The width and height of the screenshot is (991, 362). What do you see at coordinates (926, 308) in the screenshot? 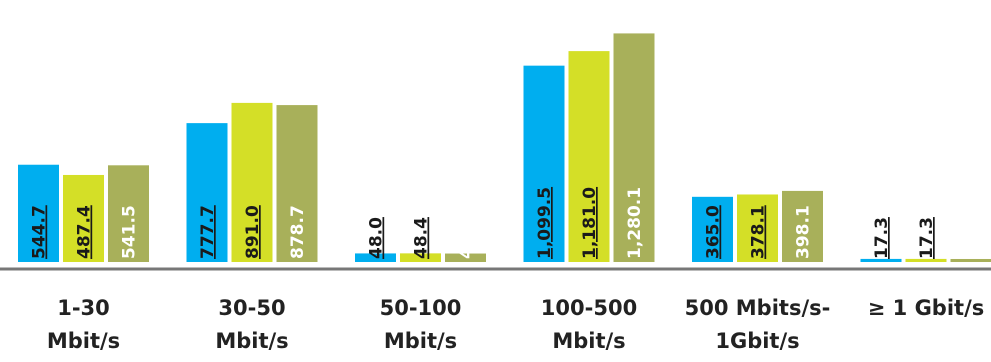
I see `category-label: ≥ 1 Gbit/s` at bounding box center [926, 308].